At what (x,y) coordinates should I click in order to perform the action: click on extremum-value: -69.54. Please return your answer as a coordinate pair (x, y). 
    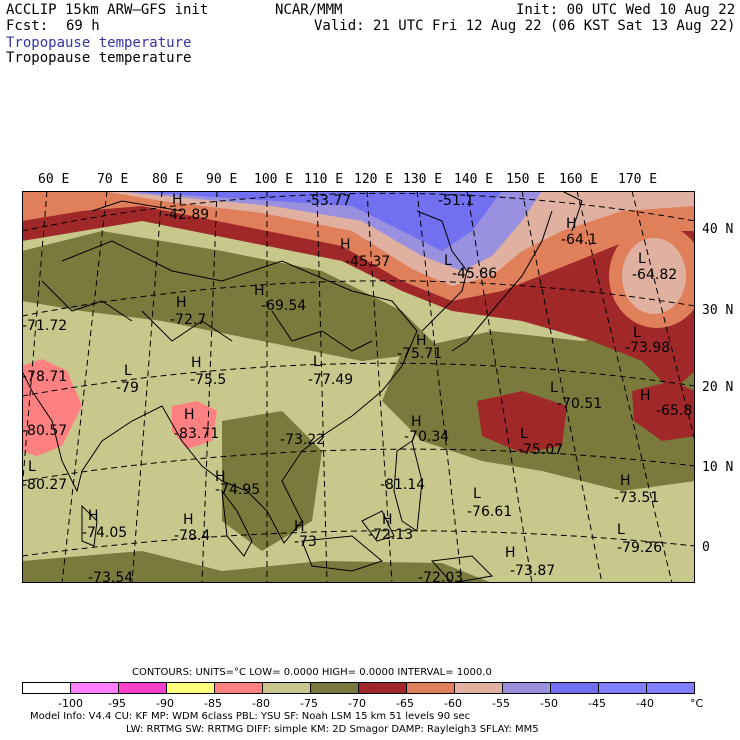
    Looking at the image, I should click on (284, 306).